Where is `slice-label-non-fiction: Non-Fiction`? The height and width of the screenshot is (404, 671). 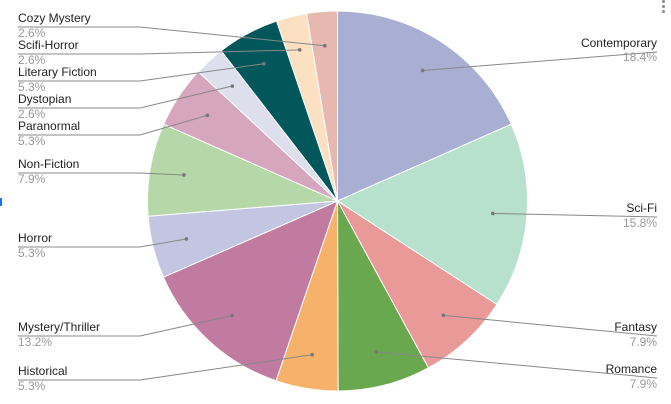 slice-label-non-fiction: Non-Fiction is located at coordinates (48, 164).